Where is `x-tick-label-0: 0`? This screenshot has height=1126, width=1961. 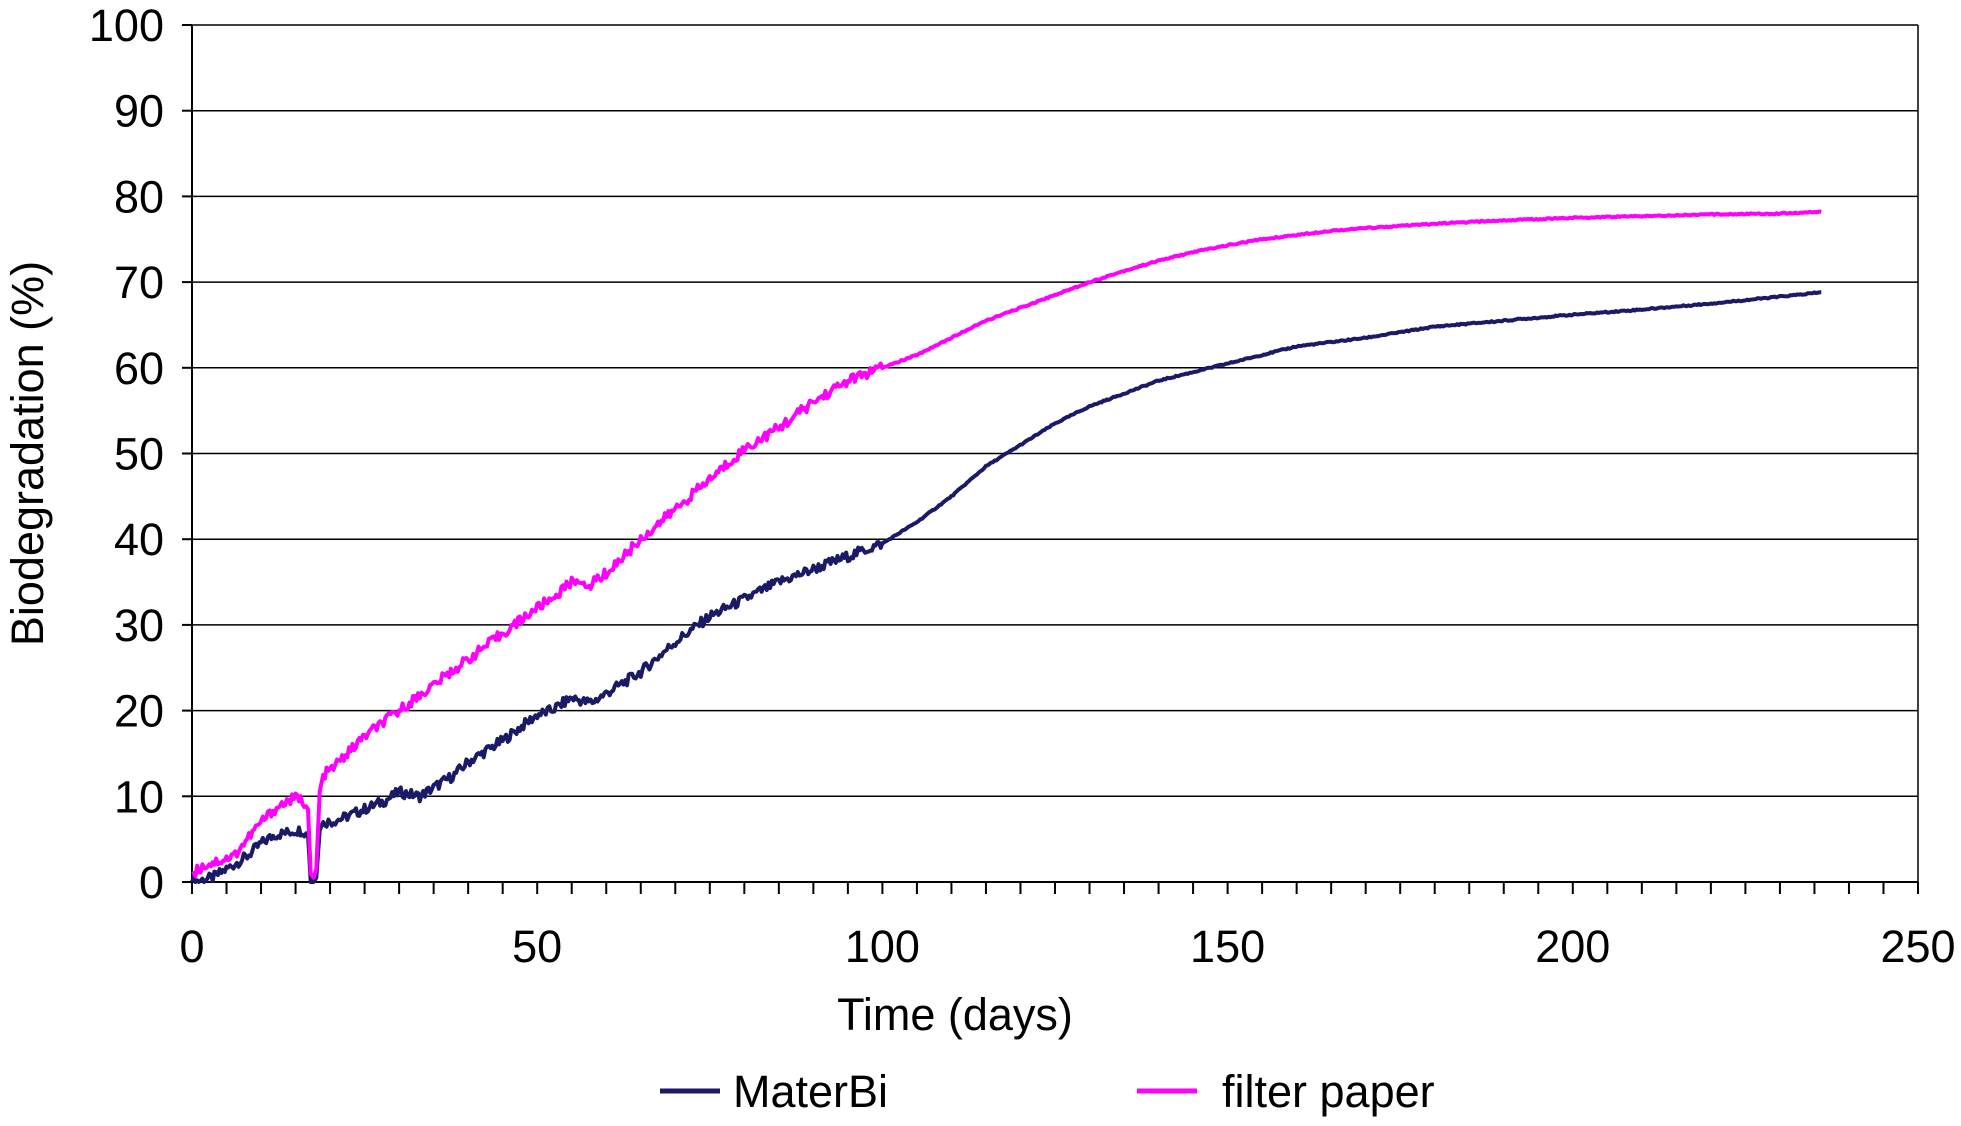
x-tick-label-0: 0 is located at coordinates (191, 946).